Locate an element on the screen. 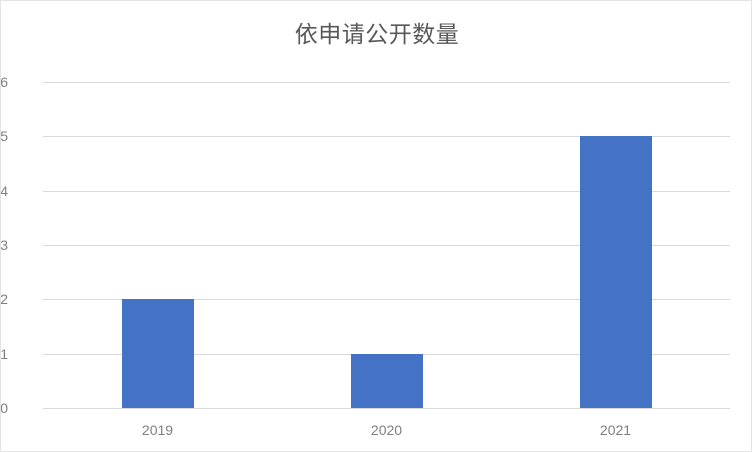  y-tick-label: 3 is located at coordinates (4, 245).